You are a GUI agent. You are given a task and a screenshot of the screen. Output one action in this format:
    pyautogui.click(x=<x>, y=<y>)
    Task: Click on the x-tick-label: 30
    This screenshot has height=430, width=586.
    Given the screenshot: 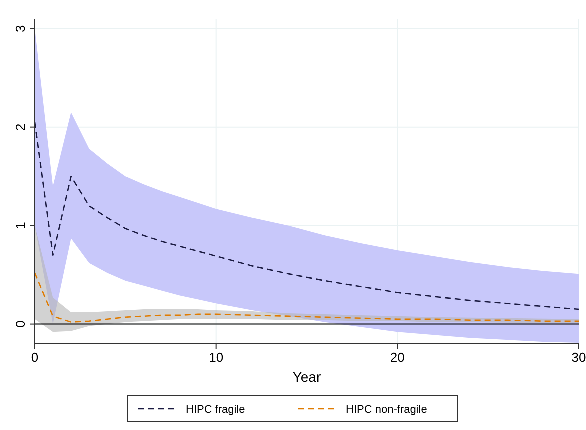 What is the action you would take?
    pyautogui.click(x=579, y=357)
    